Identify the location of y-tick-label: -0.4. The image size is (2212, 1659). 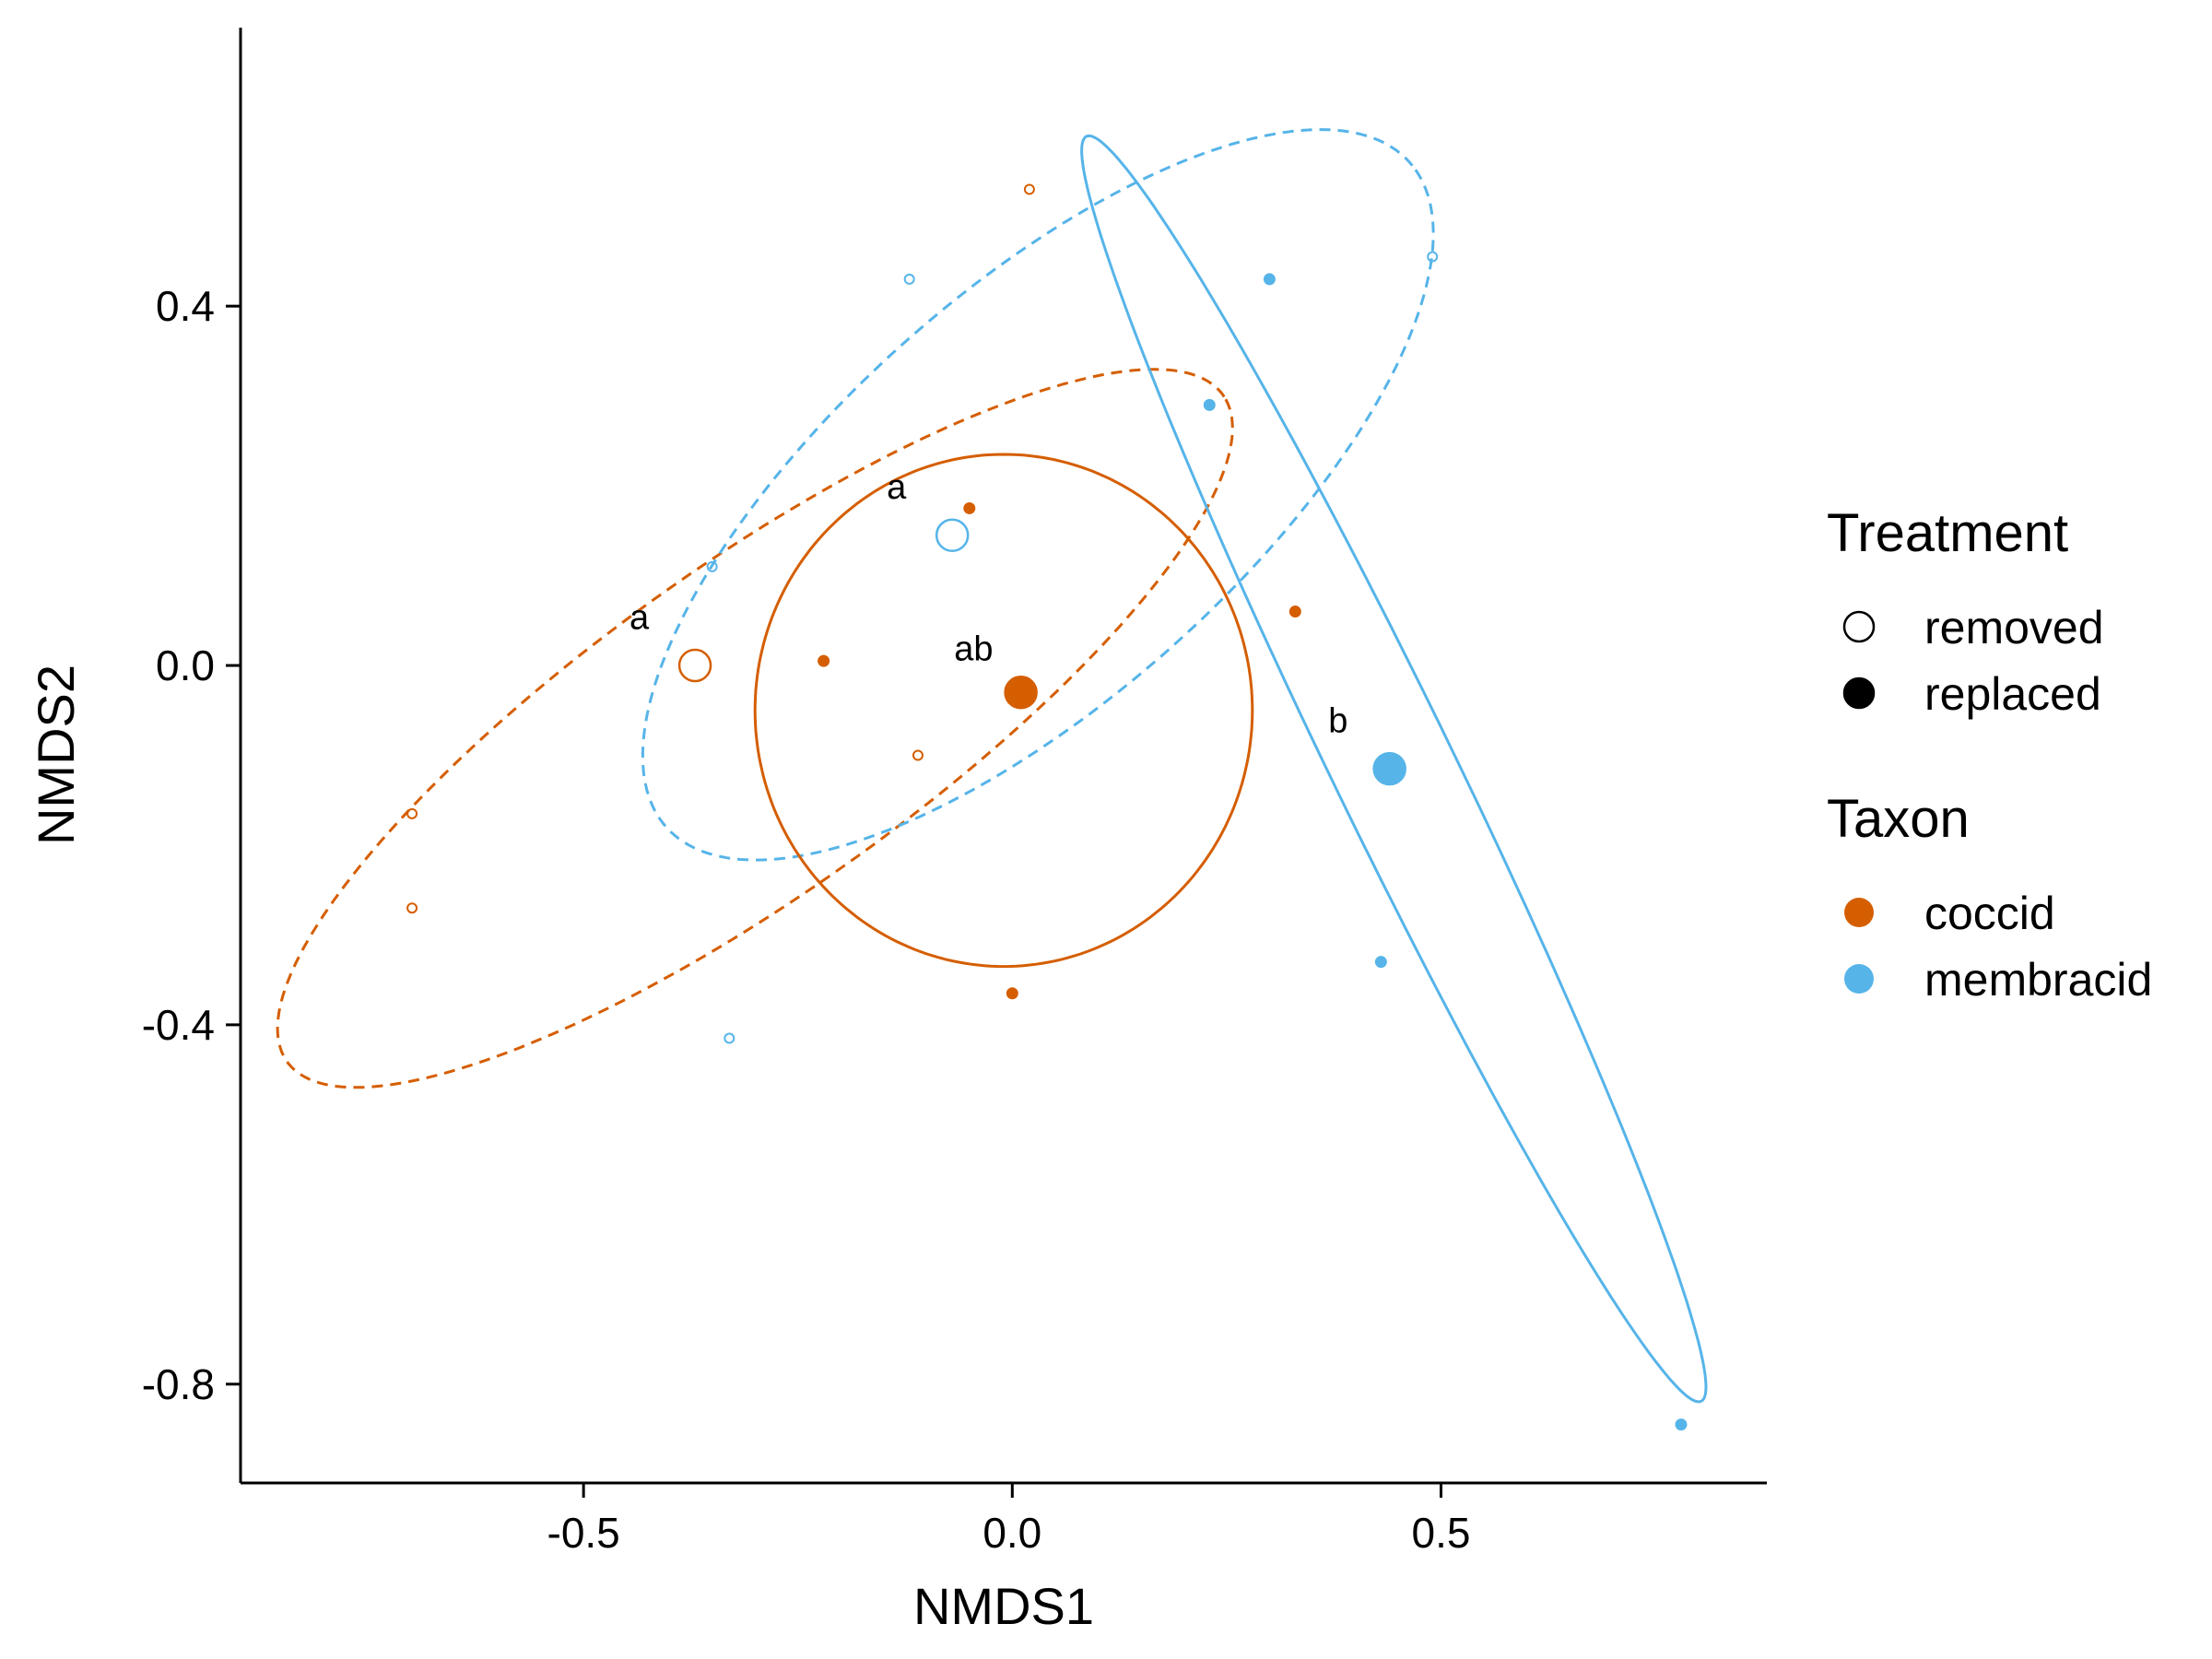
(178, 1025).